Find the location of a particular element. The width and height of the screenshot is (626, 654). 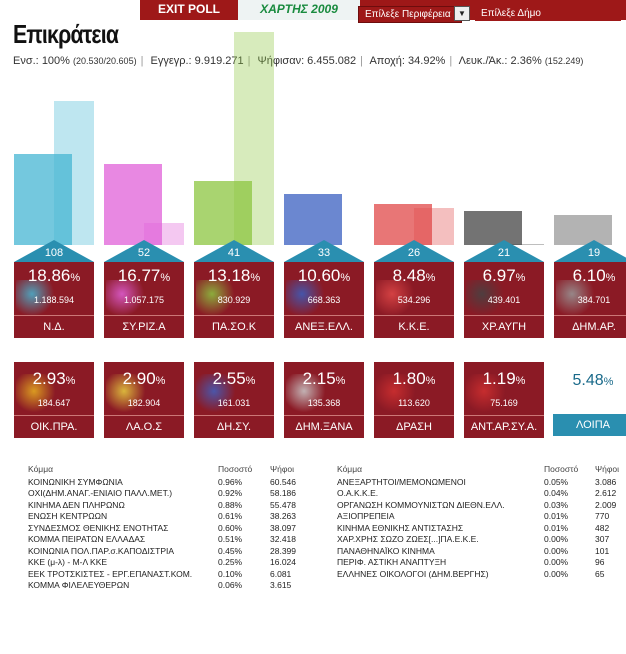

table-row: ΑΞΙΟΠΡΕΠΕΙΑ 0.01% 770 is located at coordinates (481, 517).